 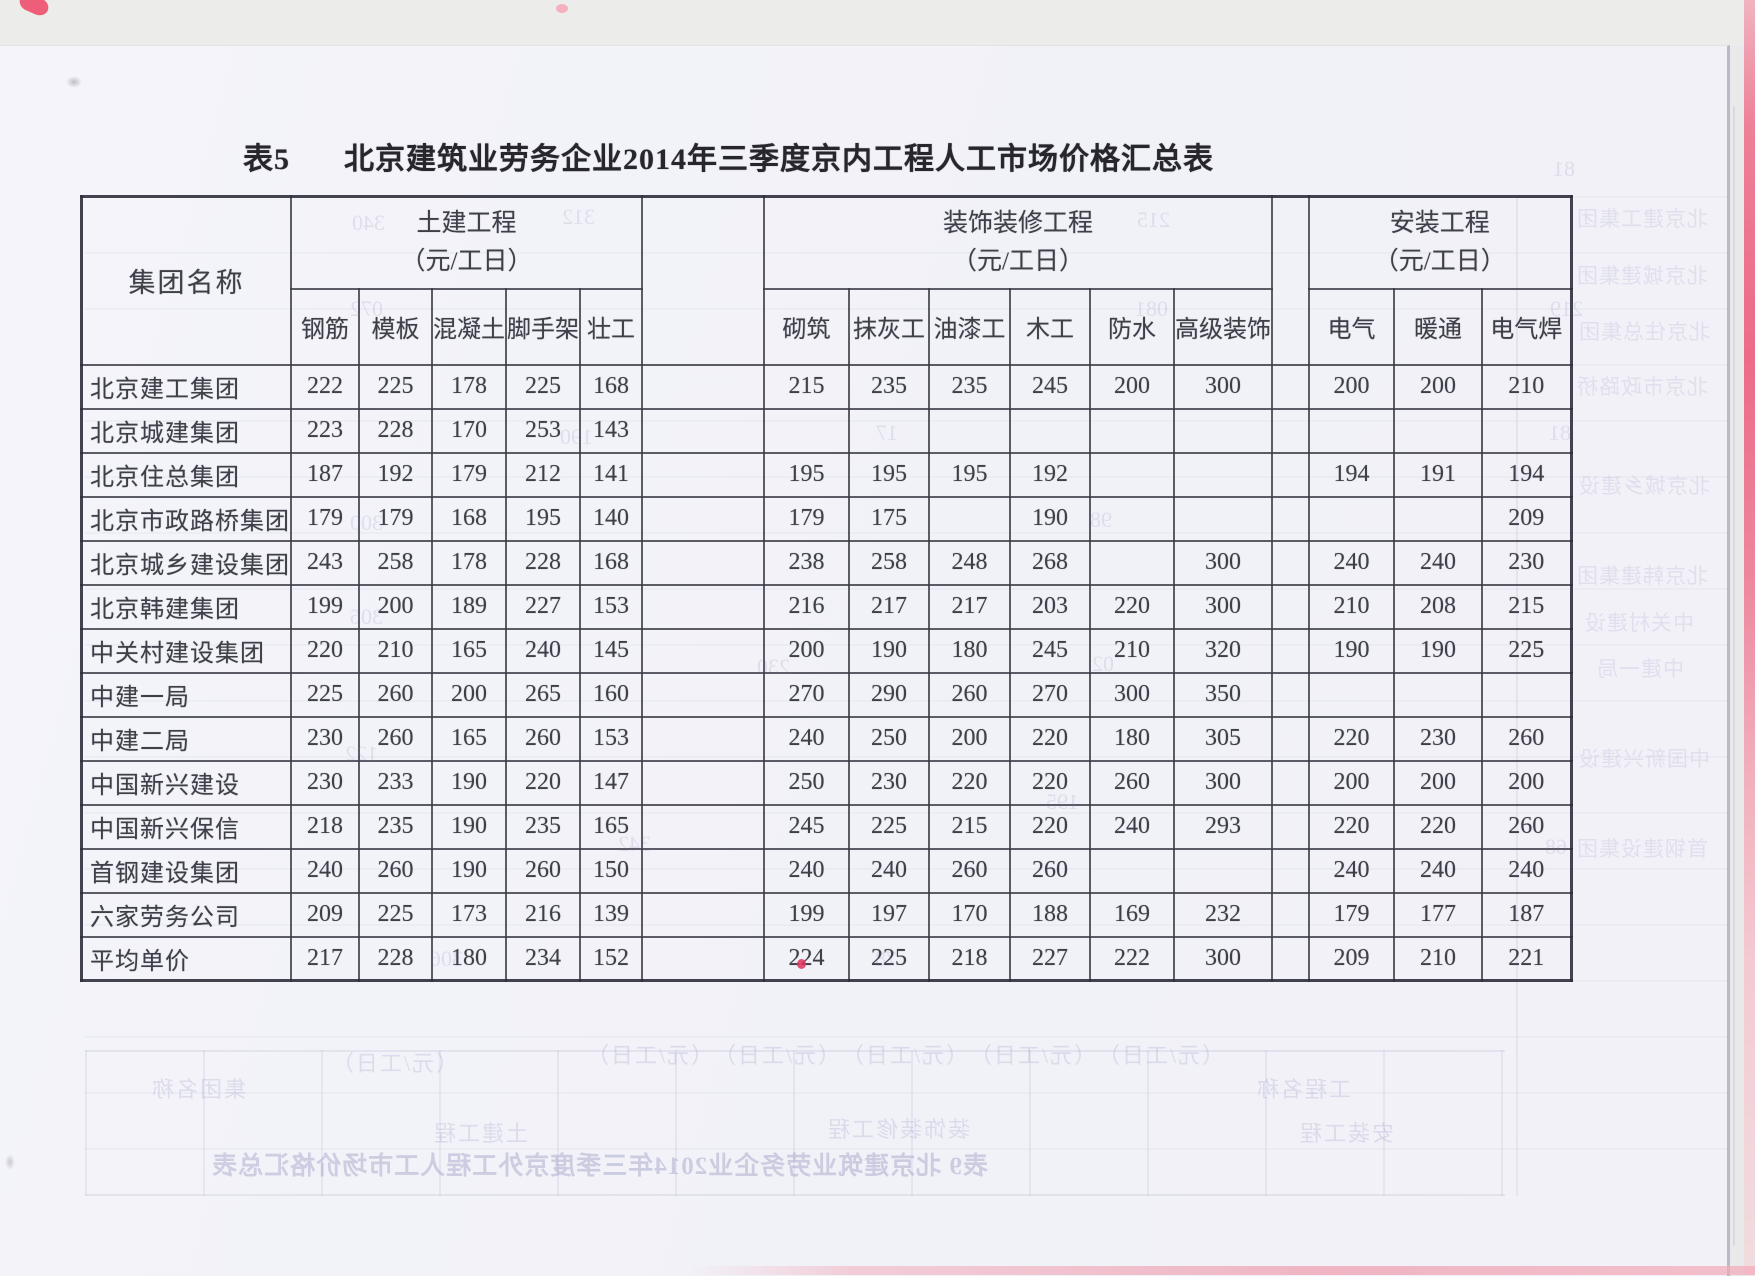 What do you see at coordinates (806, 606) in the screenshot?
I see `price-cell: 216` at bounding box center [806, 606].